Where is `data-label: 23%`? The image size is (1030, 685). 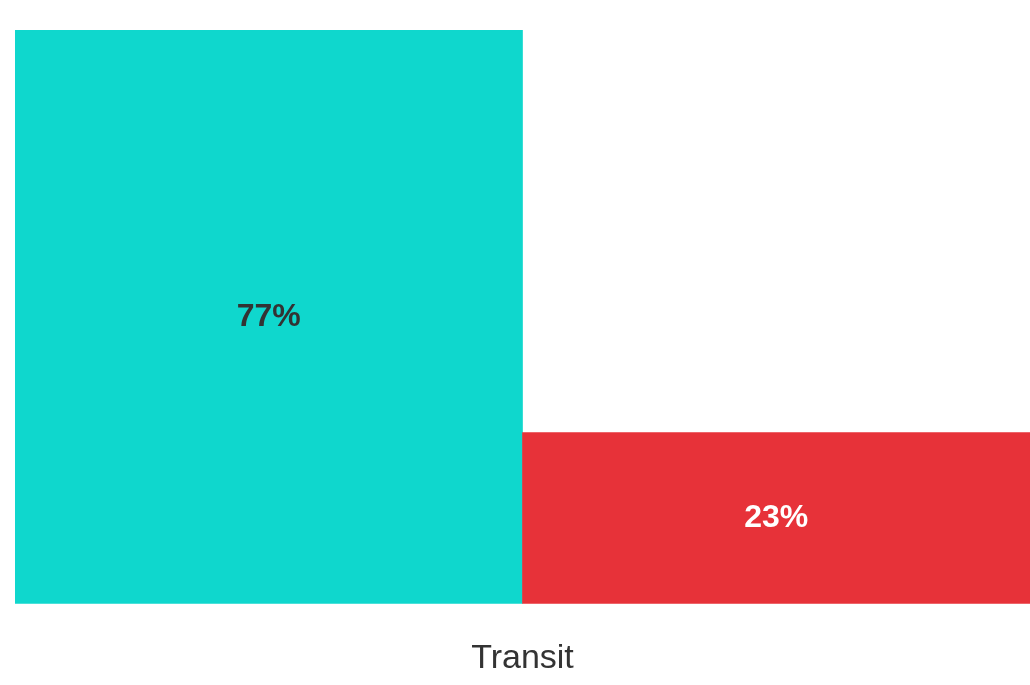
data-label: 23% is located at coordinates (776, 515).